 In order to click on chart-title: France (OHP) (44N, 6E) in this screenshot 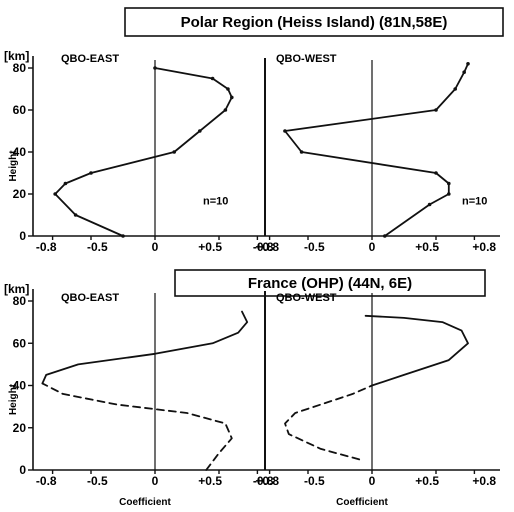, I will do `click(330, 283)`.